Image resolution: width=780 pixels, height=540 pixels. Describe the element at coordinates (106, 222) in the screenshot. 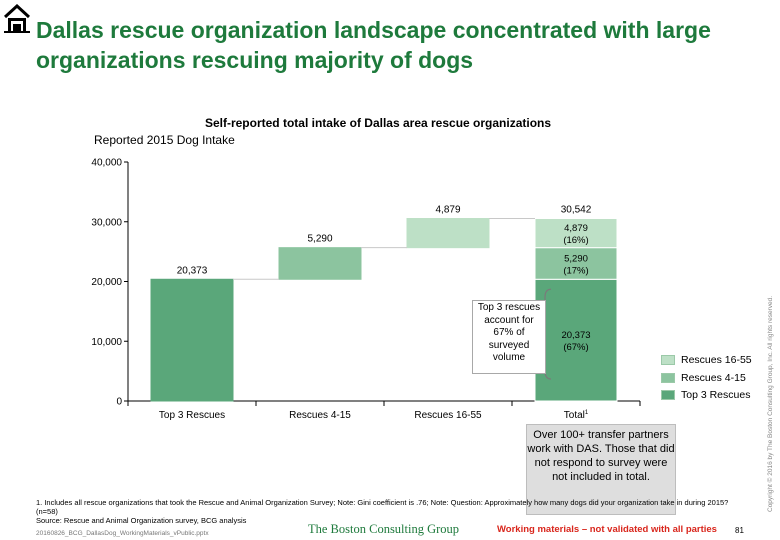

I see `y-tick-label: 30,000` at that location.